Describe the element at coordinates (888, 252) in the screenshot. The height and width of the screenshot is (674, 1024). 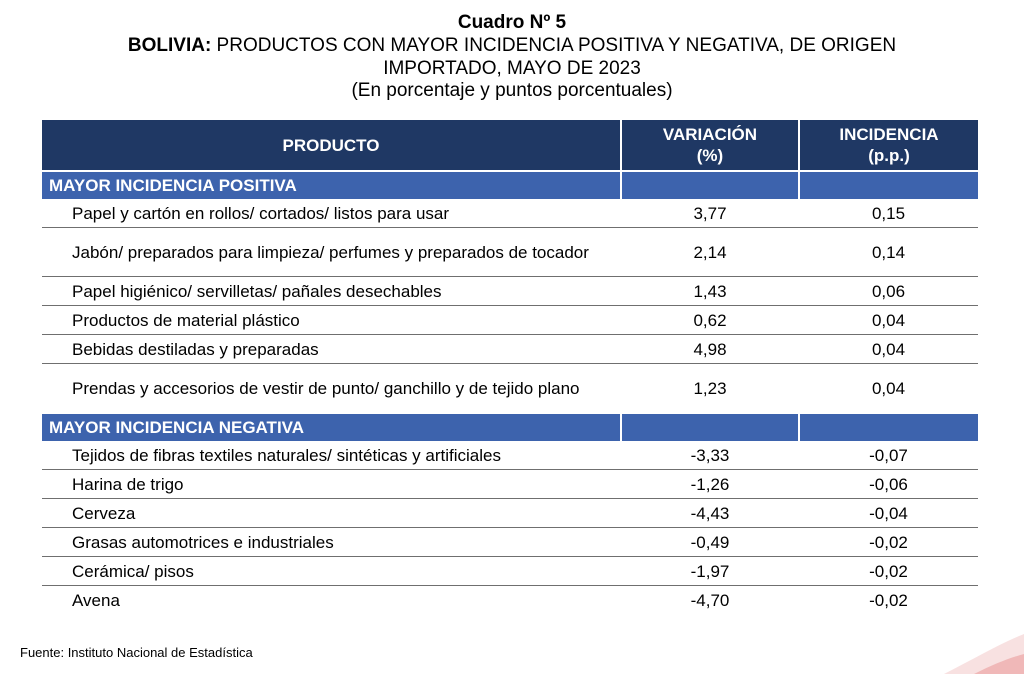
I see `incidence-value: 0,14` at that location.